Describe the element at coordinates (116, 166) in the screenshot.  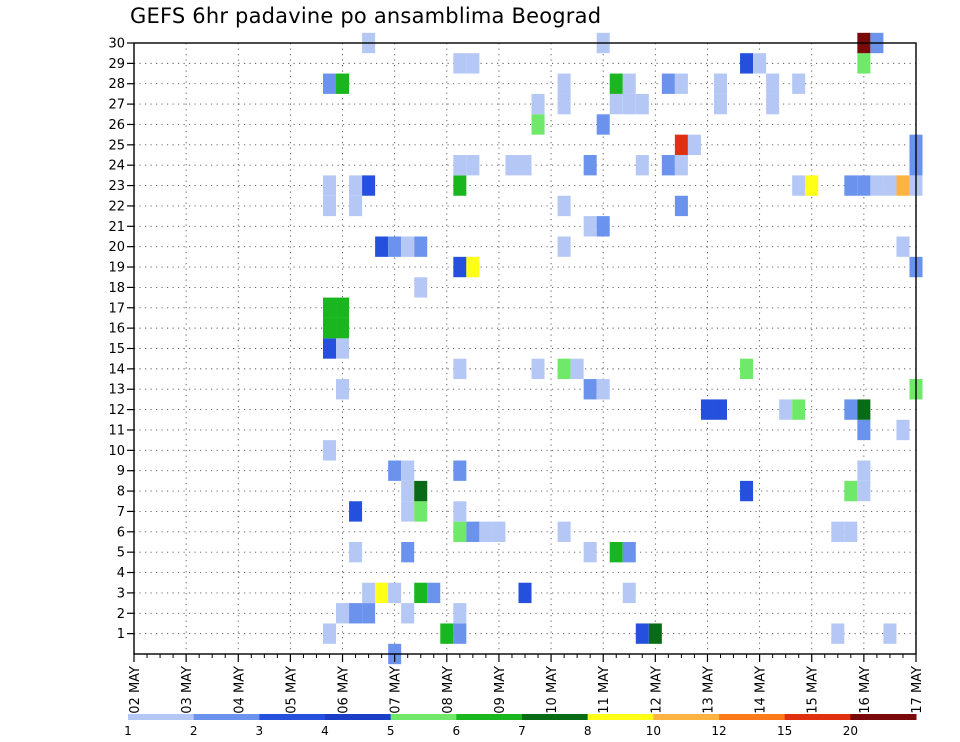
I see `y-tick-label: 24` at that location.